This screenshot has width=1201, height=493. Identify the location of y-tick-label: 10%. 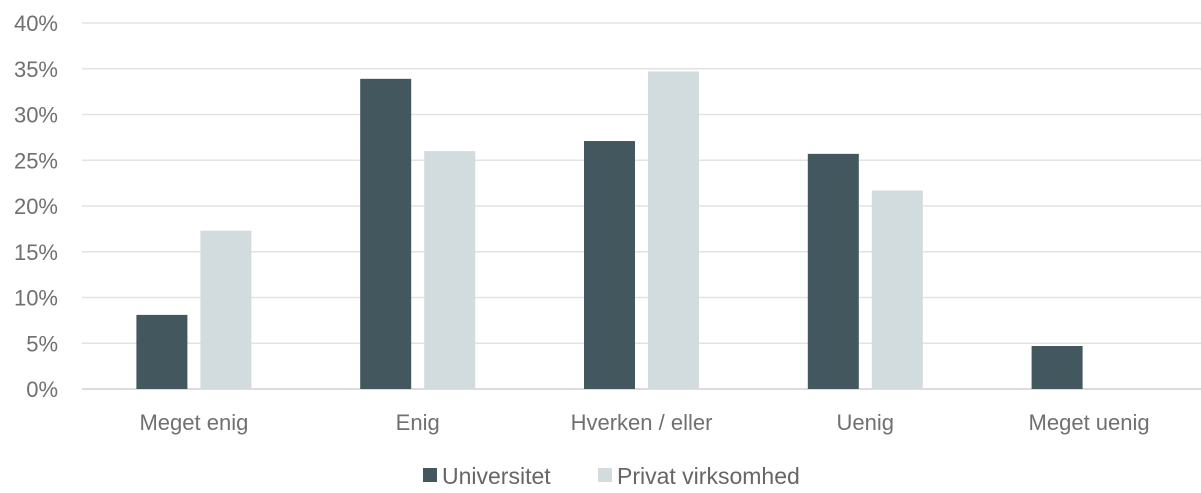
(36, 298).